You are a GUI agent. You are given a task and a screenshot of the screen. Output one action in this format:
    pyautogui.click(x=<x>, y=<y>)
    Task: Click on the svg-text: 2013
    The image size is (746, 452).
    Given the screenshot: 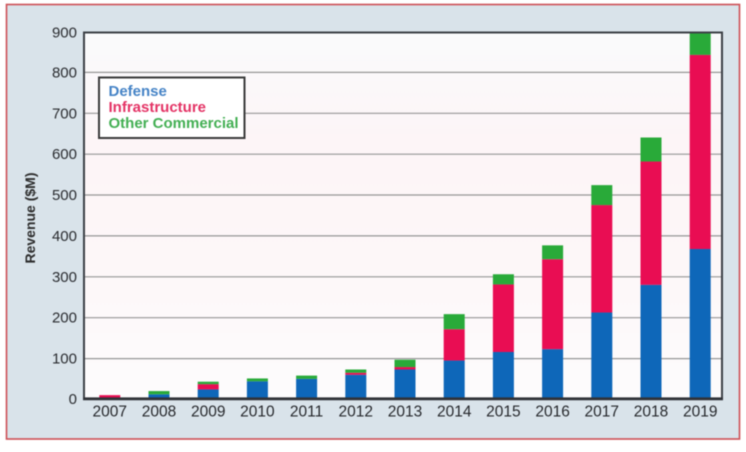 What is the action you would take?
    pyautogui.click(x=405, y=412)
    